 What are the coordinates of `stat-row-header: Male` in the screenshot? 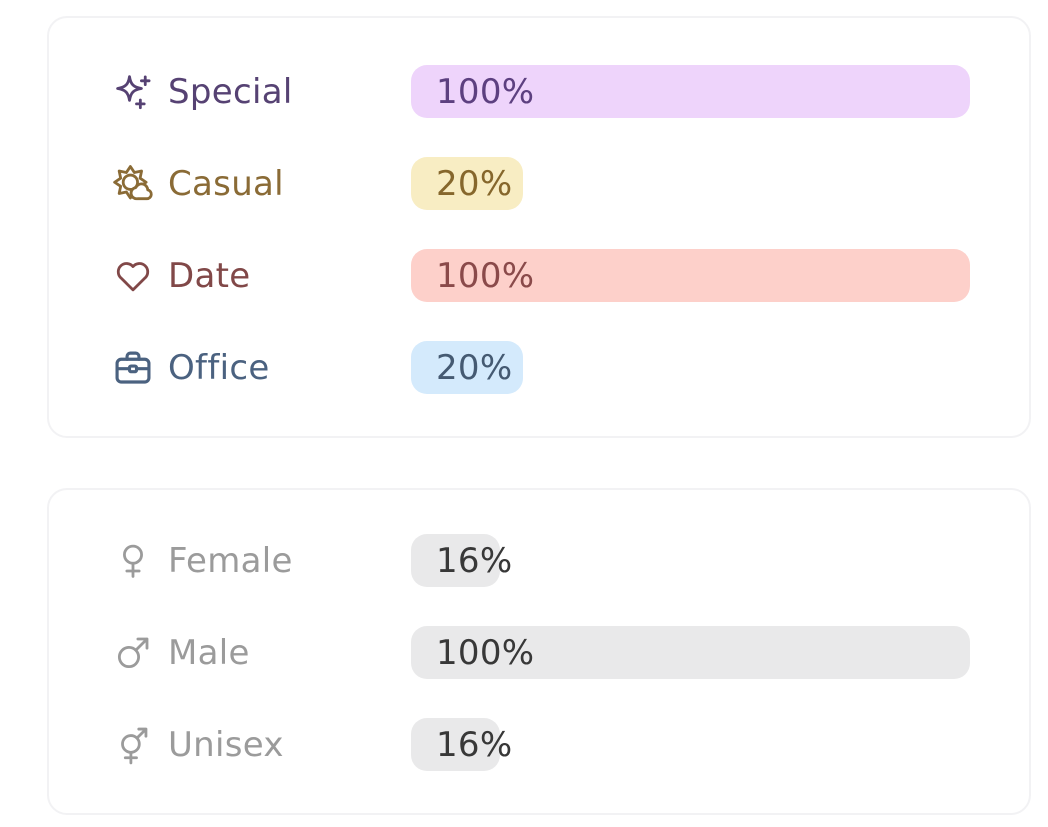 It's located at (260, 653).